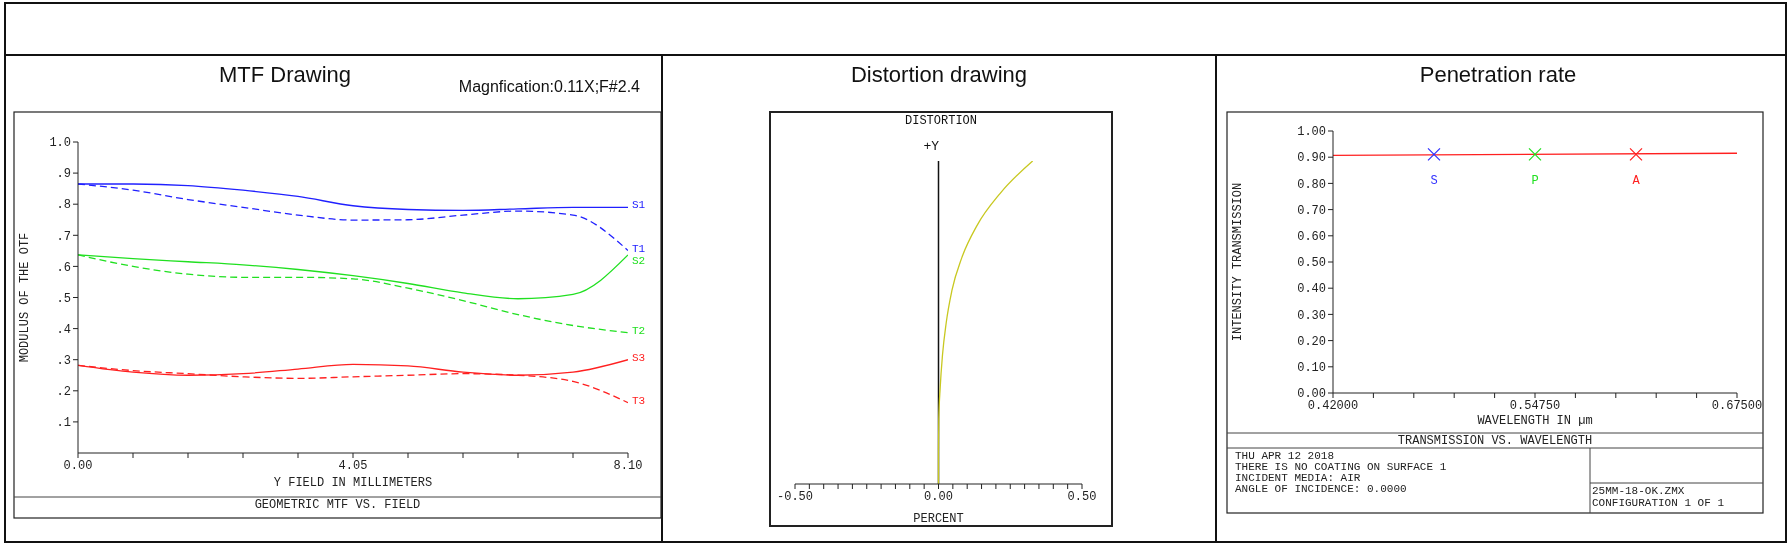 Image resolution: width=1791 pixels, height=547 pixels. What do you see at coordinates (1737, 405) in the screenshot?
I see `x-tick-label: 0.67500` at bounding box center [1737, 405].